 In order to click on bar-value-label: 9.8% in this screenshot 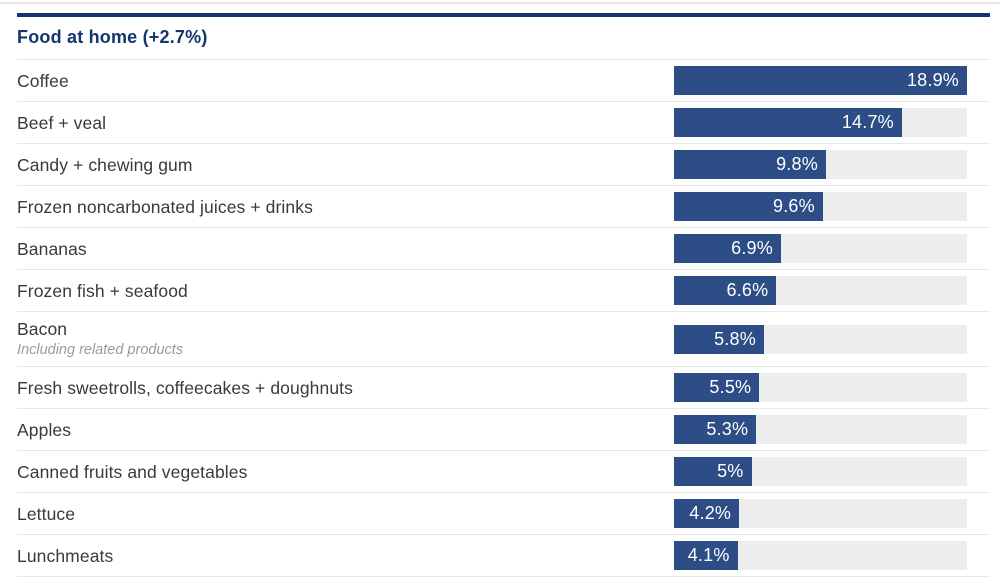, I will do `click(797, 164)`.